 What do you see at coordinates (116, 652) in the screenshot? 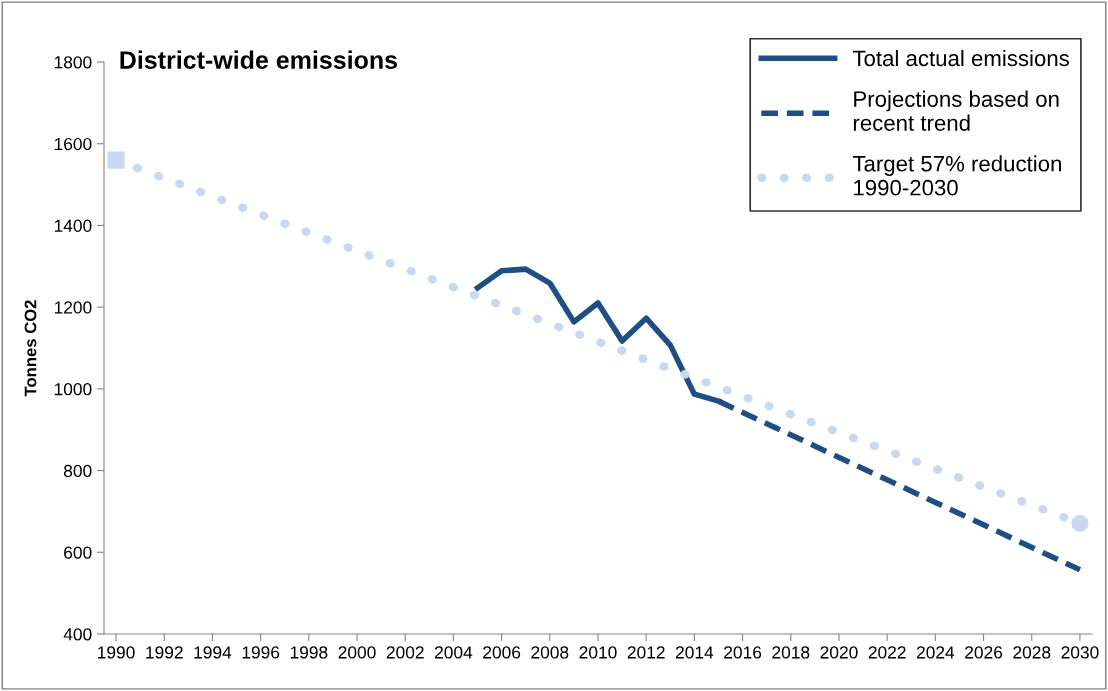
I see `x-tick-label: 1990` at bounding box center [116, 652].